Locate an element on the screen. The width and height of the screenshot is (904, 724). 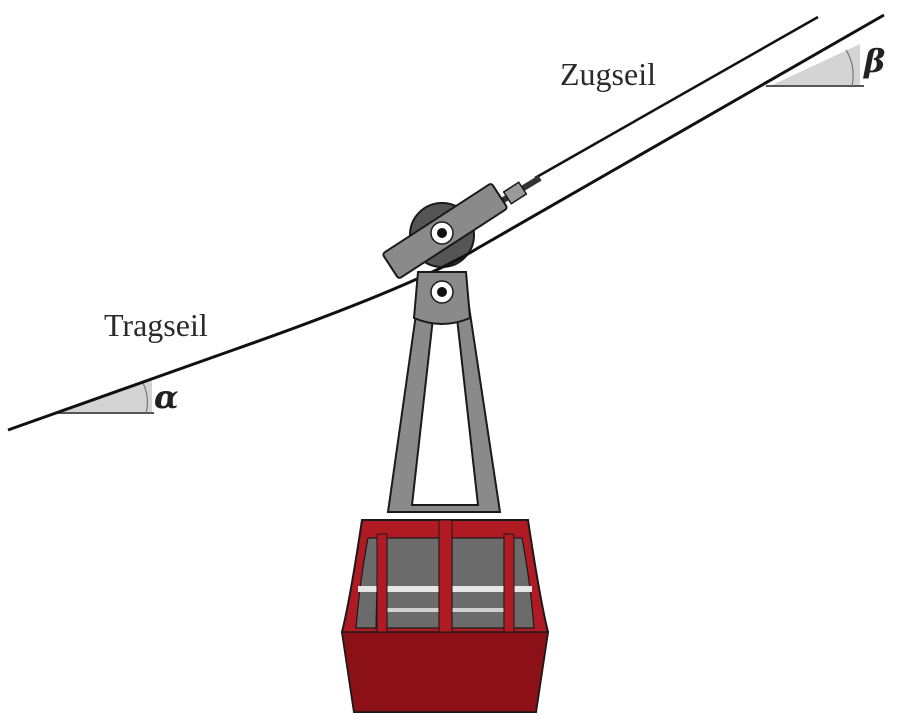
rope-clamp is located at coordinates (462, 227).